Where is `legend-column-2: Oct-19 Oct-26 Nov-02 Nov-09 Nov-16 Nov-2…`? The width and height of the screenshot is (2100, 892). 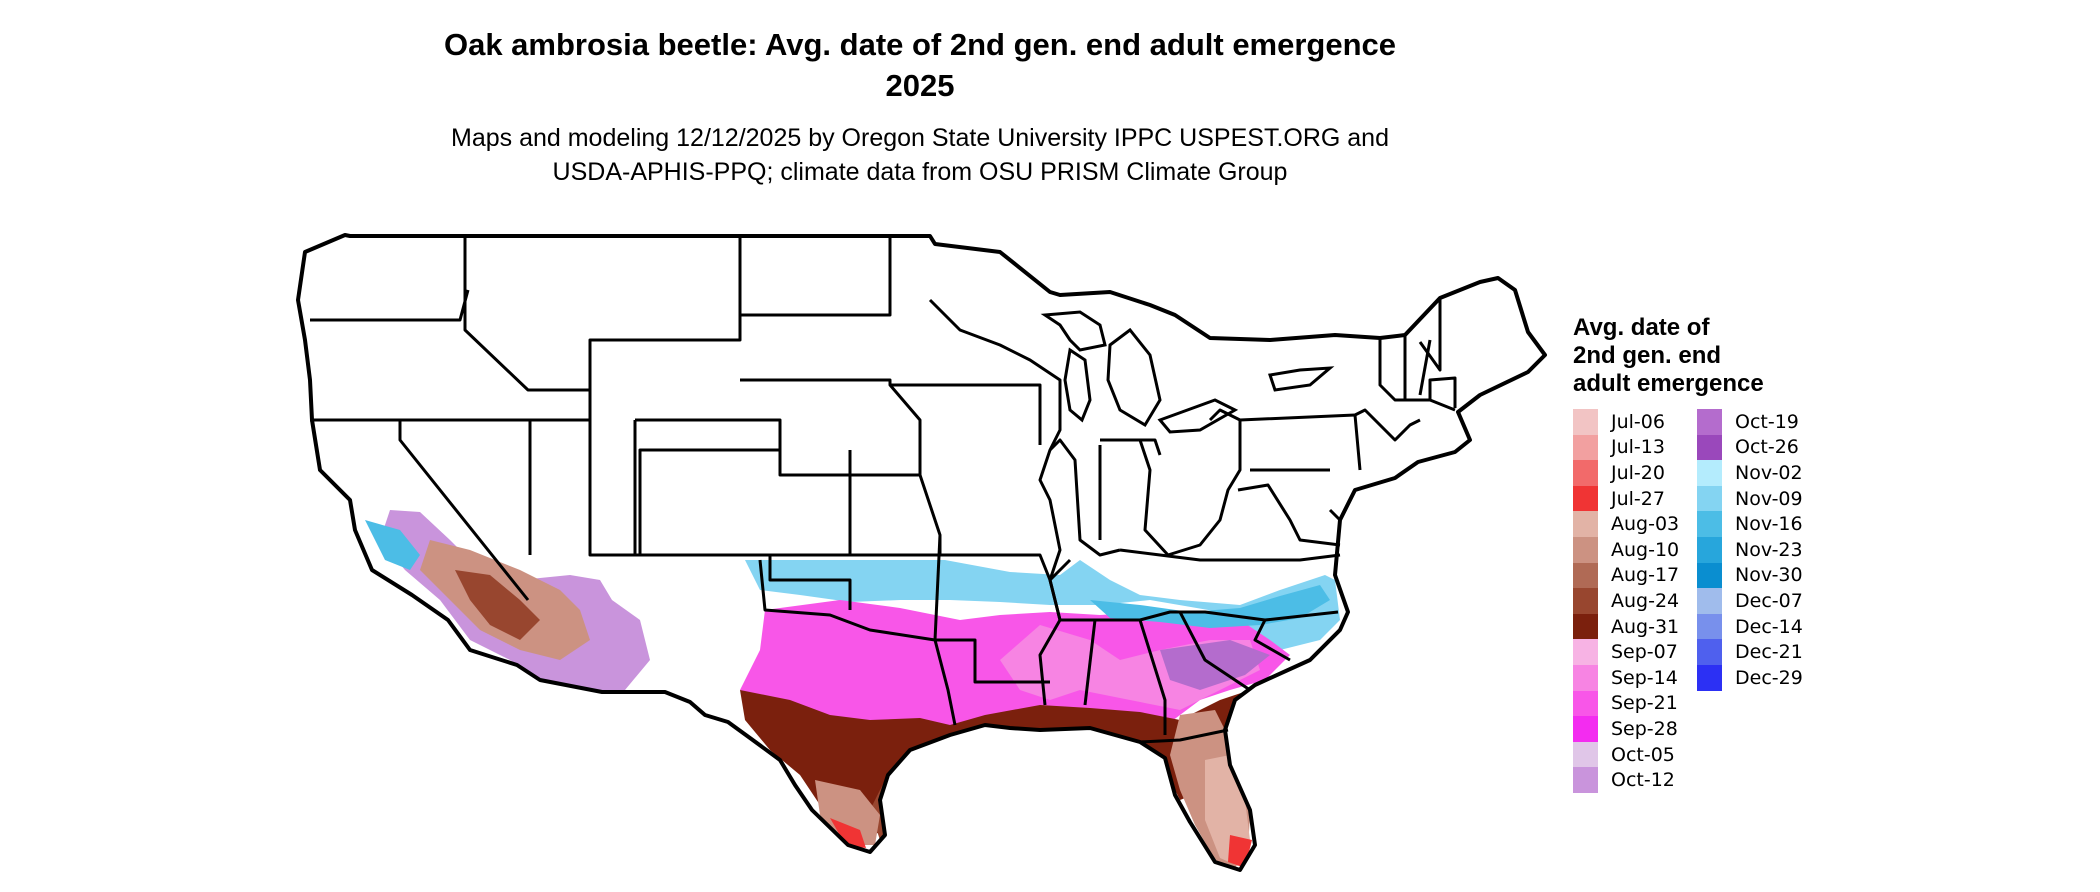
legend-column-2: Oct-19 Oct-26 Nov-02 Nov-09 Nov-16 Nov-2… is located at coordinates (1750, 550).